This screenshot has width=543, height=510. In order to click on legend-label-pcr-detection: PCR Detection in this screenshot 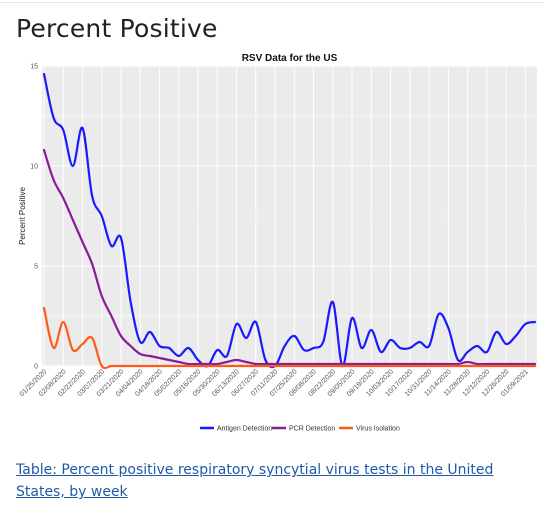, I will do `click(312, 429)`.